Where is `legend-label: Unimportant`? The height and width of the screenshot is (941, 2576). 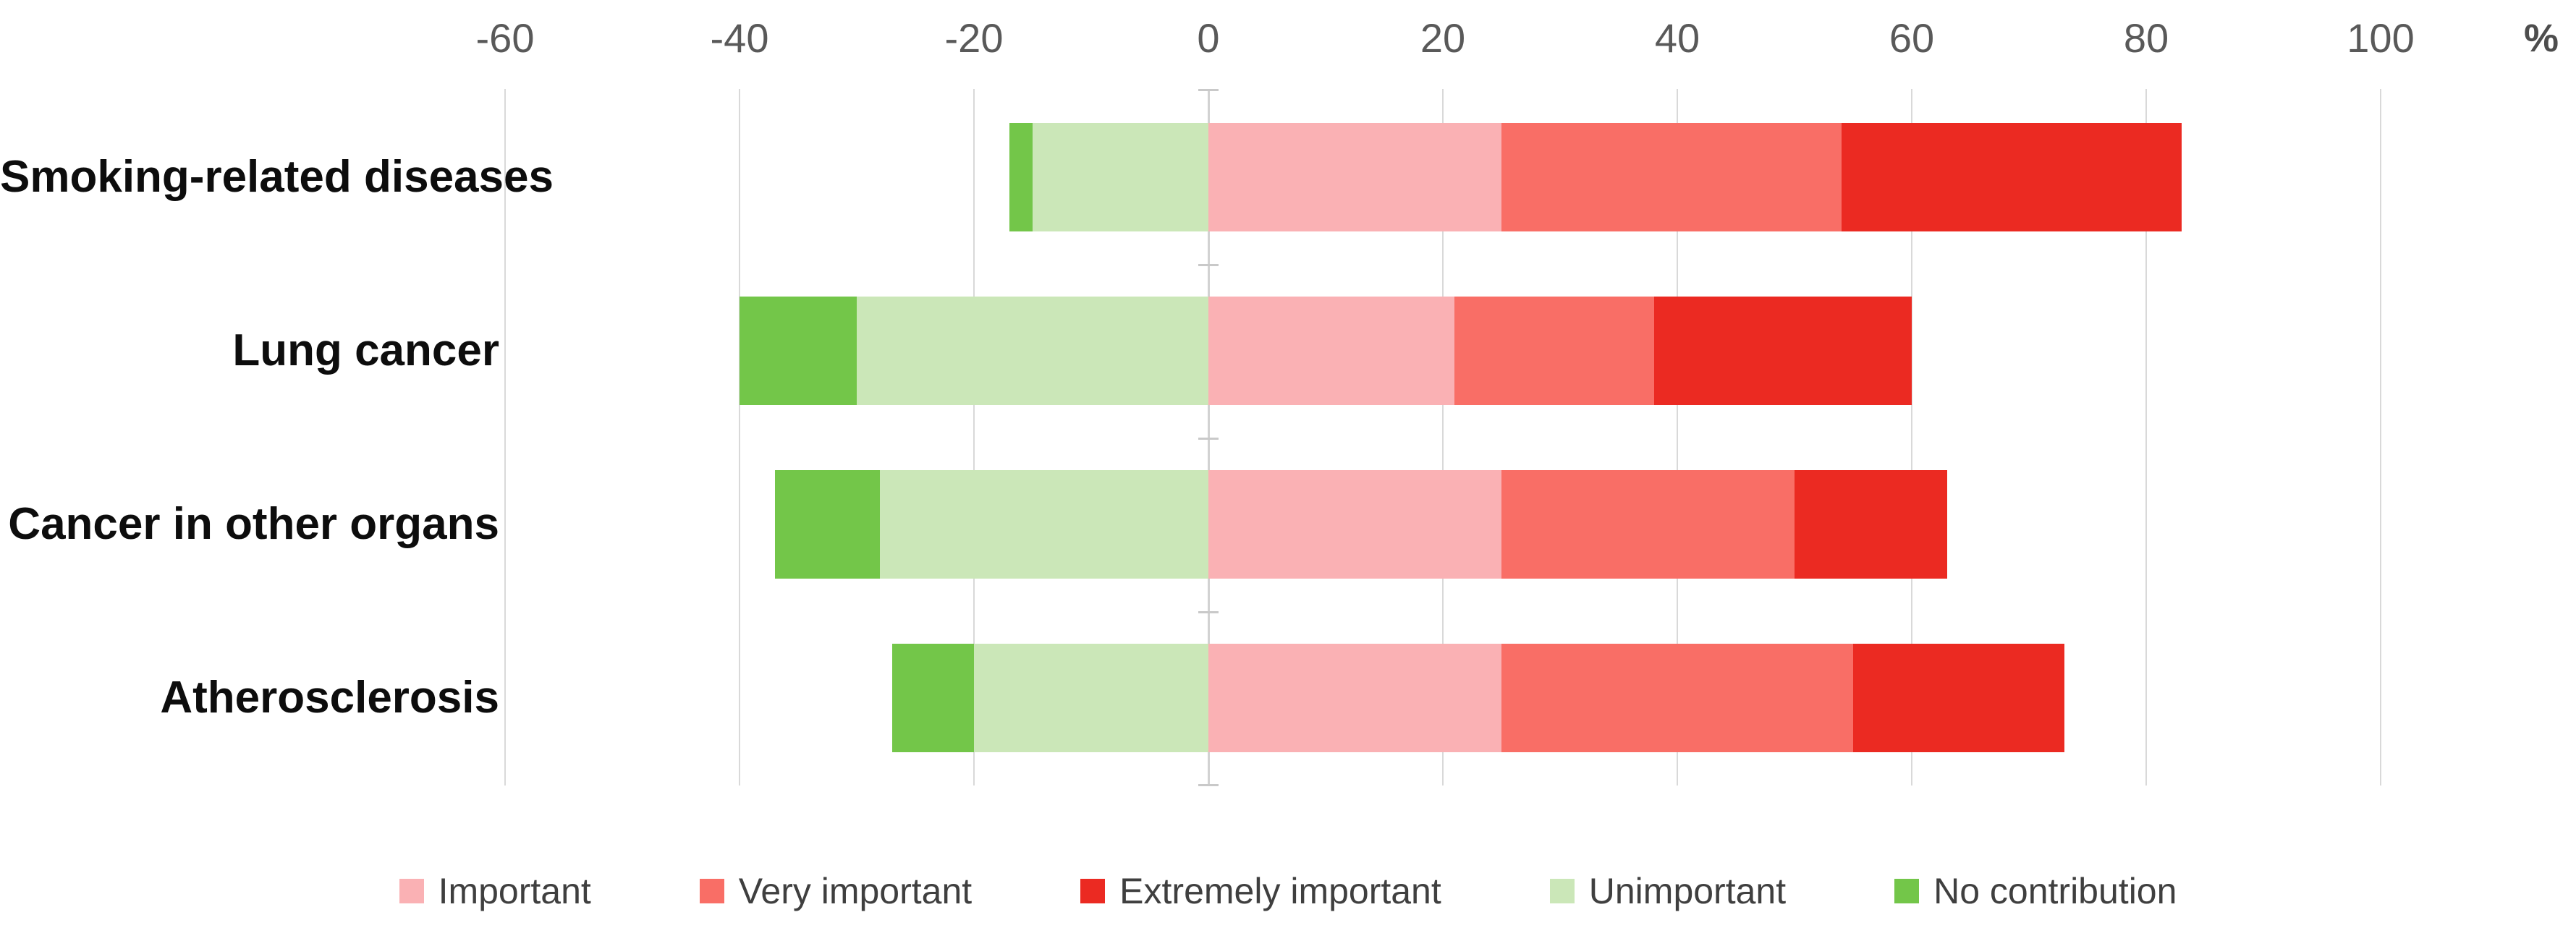
legend-label: Unimportant is located at coordinates (1687, 891).